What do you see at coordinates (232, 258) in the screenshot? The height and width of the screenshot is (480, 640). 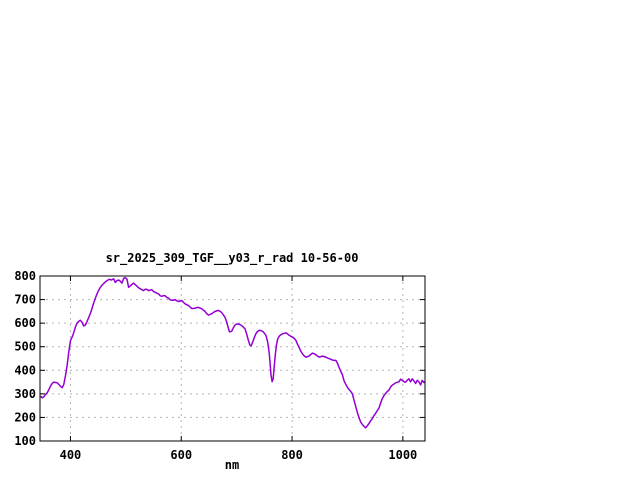 I see `chart-title: sr_2025_309_TGF__y03_r_rad 10-56-00` at bounding box center [232, 258].